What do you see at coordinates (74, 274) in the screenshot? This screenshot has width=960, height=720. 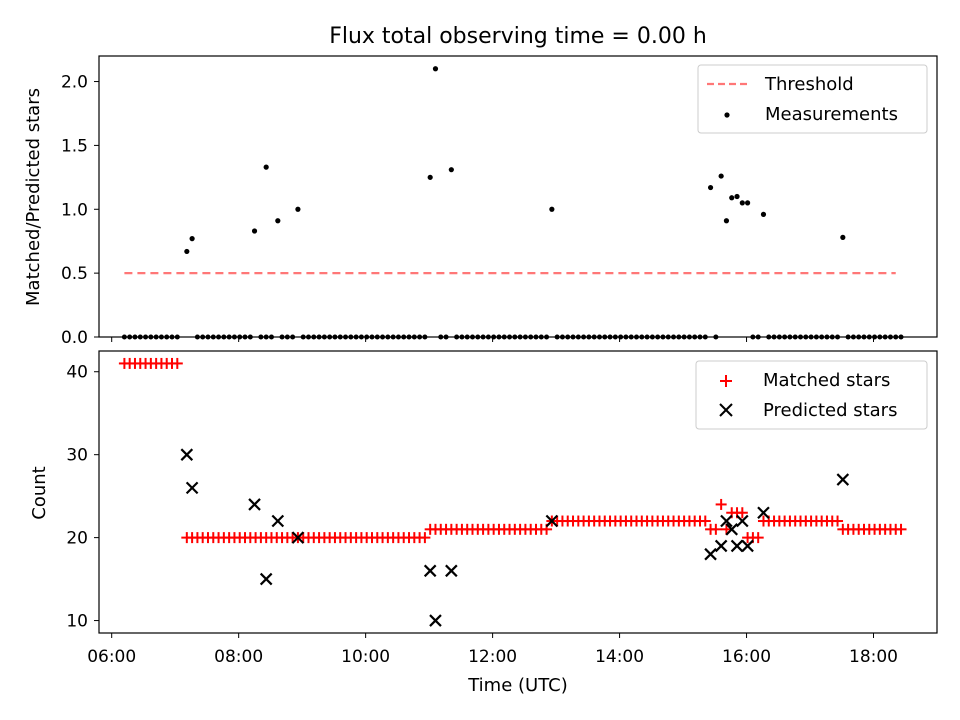 I see `y-tick-label: 0.5` at bounding box center [74, 274].